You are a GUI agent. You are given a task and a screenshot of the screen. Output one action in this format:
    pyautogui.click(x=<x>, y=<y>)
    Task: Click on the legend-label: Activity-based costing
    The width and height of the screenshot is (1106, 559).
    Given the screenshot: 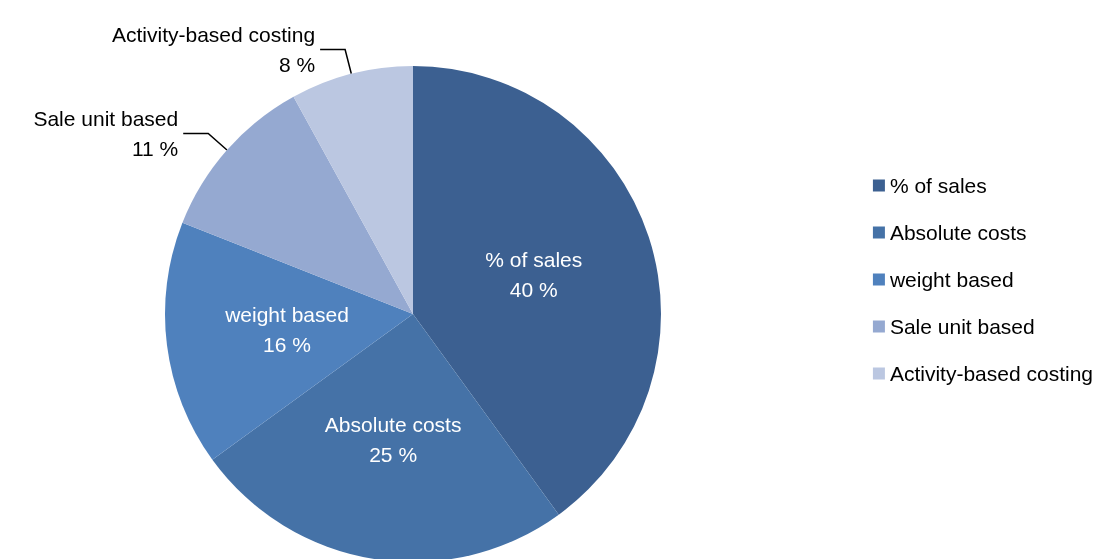 What is the action you would take?
    pyautogui.click(x=991, y=373)
    